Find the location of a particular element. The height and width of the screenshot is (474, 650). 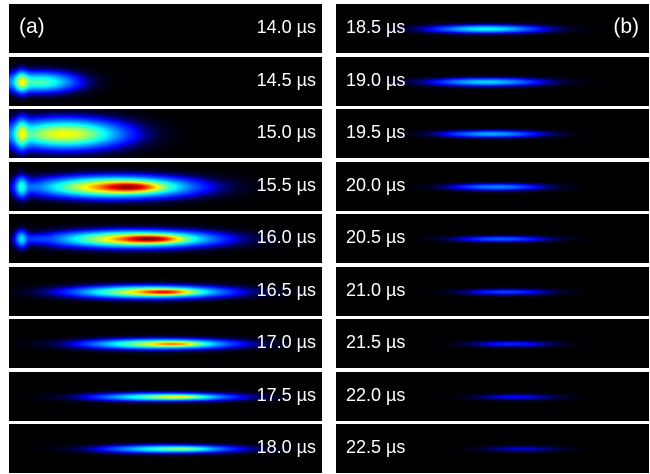

time-label: 17.0 µs is located at coordinates (286, 342).